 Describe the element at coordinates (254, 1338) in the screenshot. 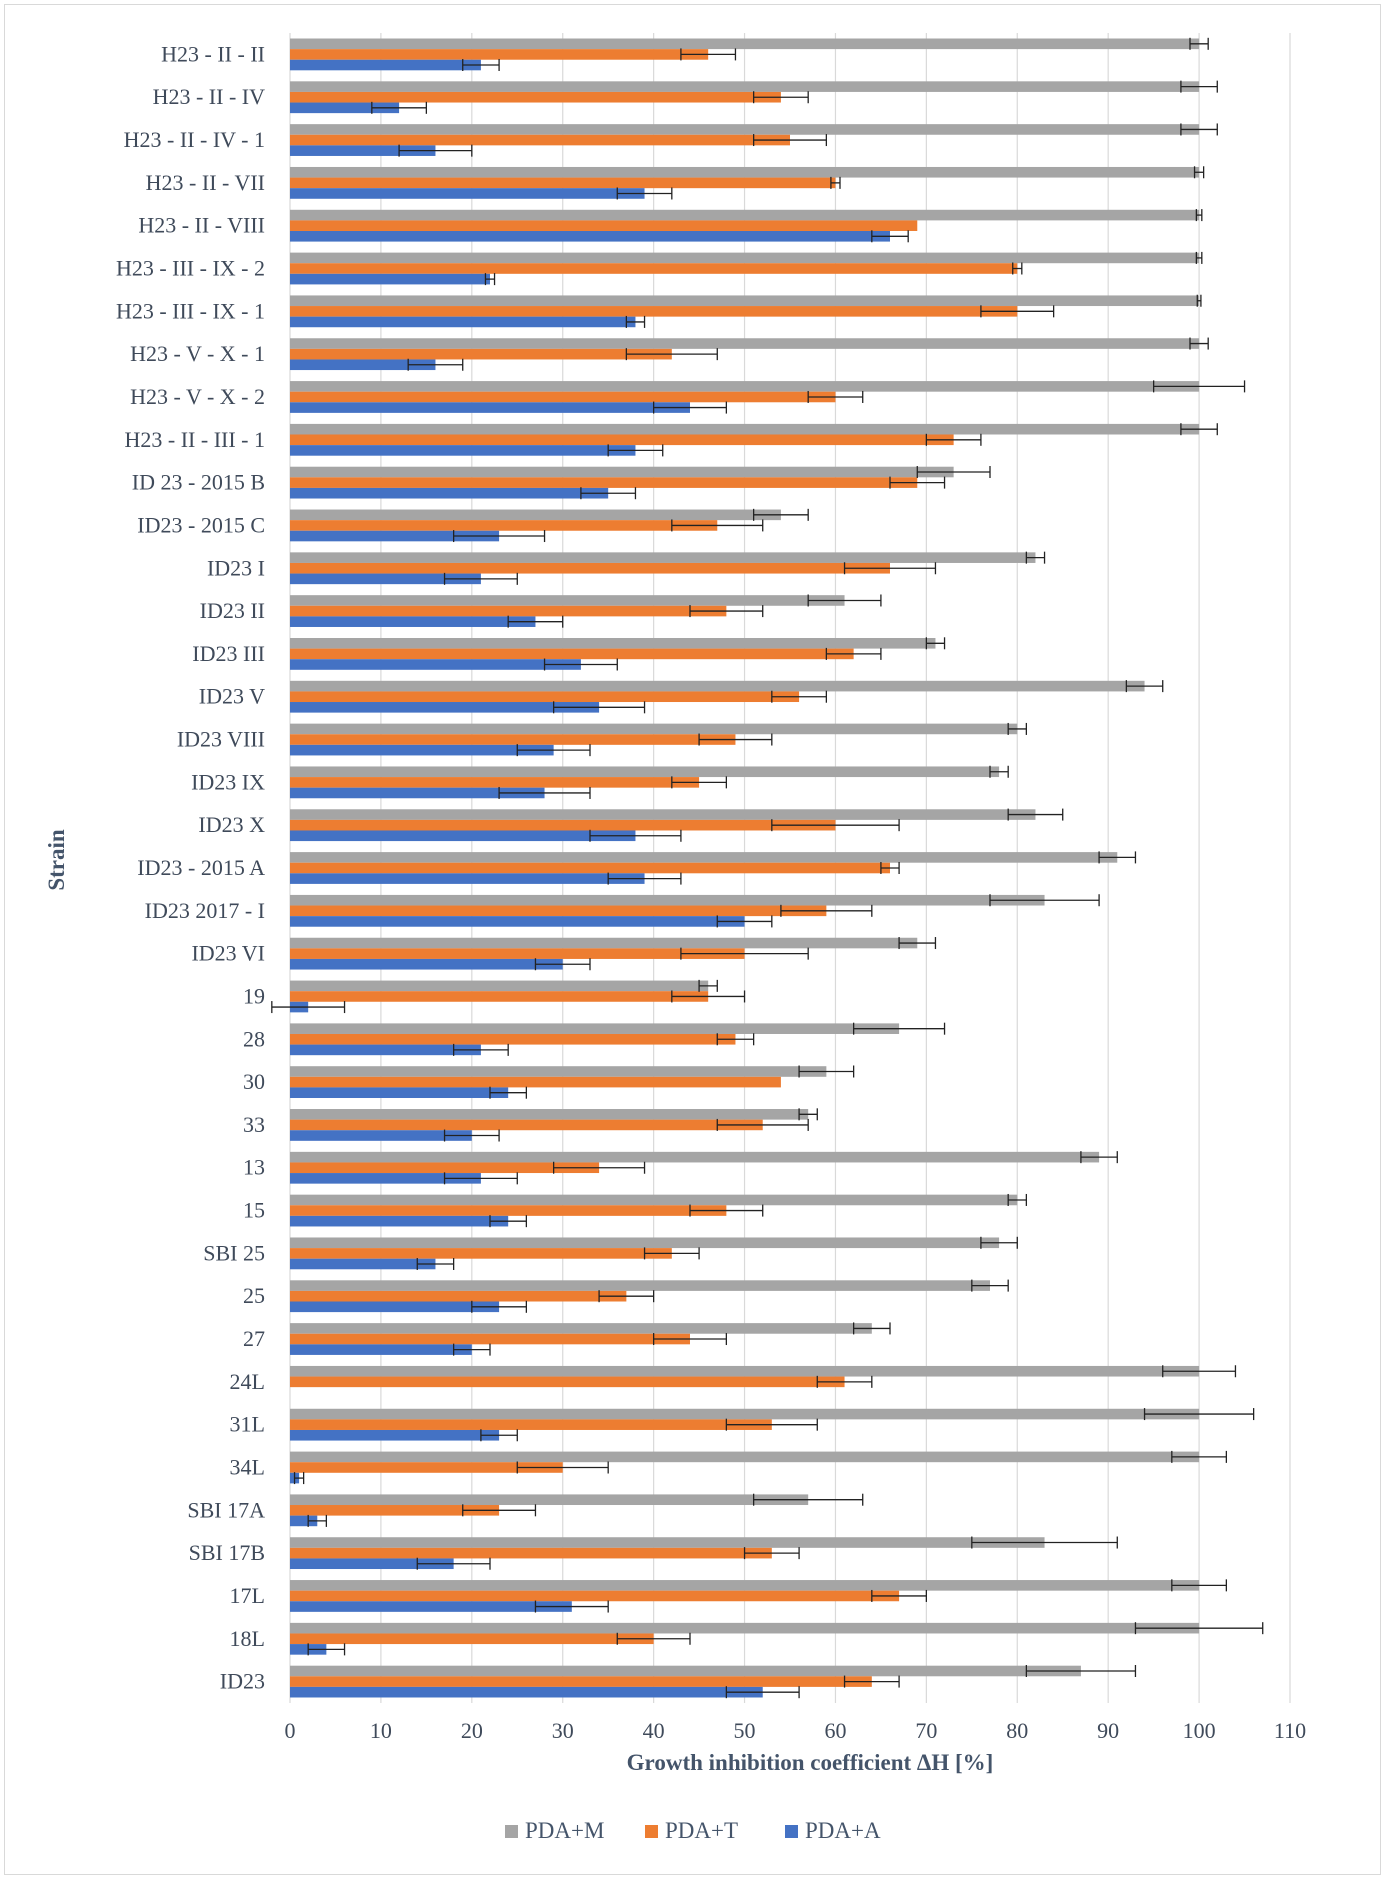

I see `category-label: 27` at that location.